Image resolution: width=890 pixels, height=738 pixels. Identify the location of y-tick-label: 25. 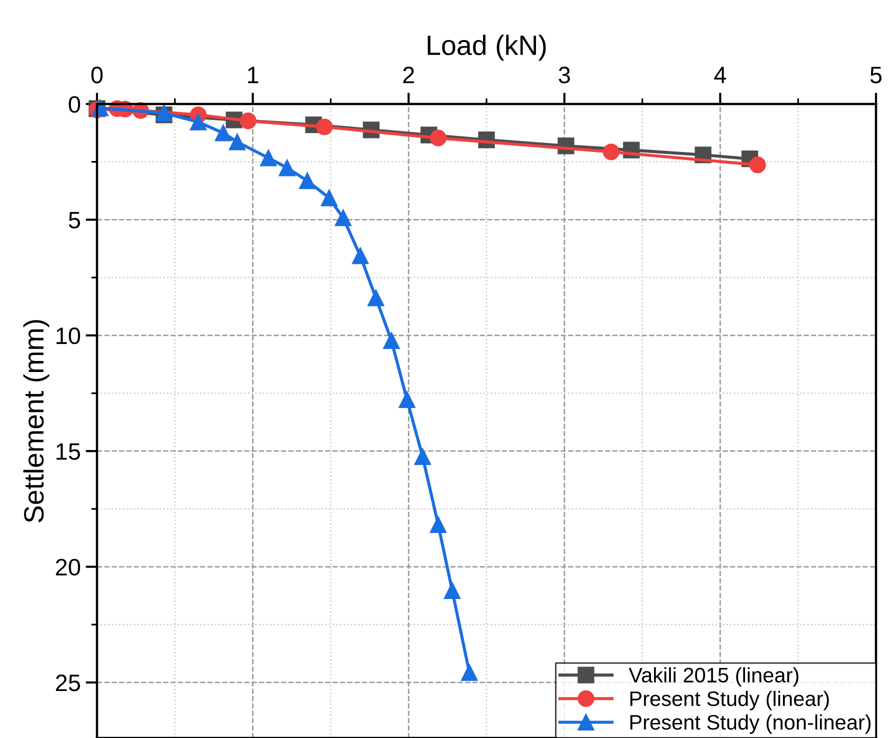
(68, 683).